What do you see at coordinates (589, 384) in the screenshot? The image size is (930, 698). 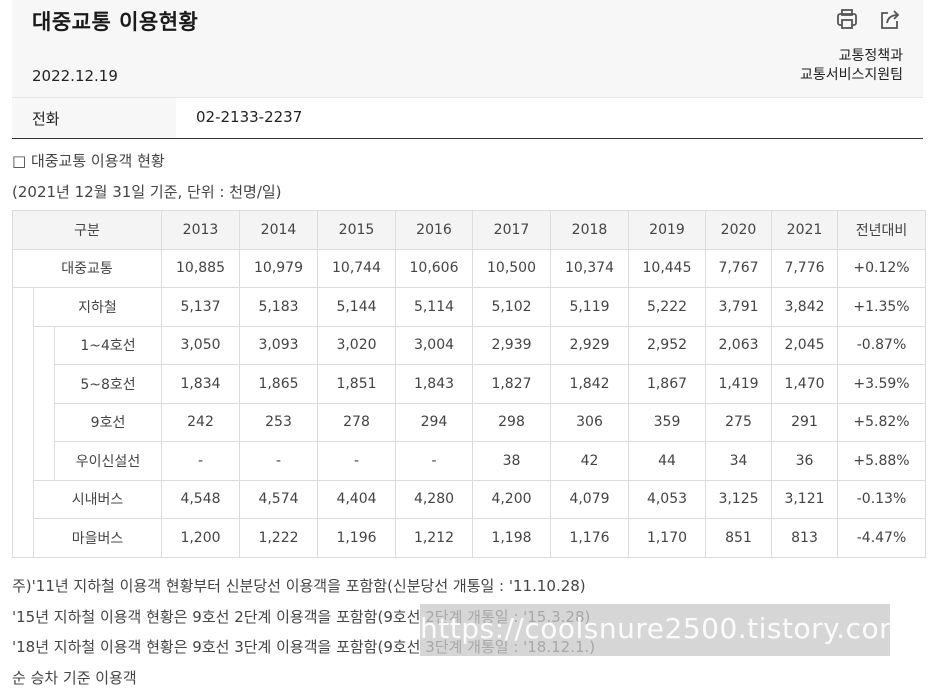 I see `table-cell: 1,842` at bounding box center [589, 384].